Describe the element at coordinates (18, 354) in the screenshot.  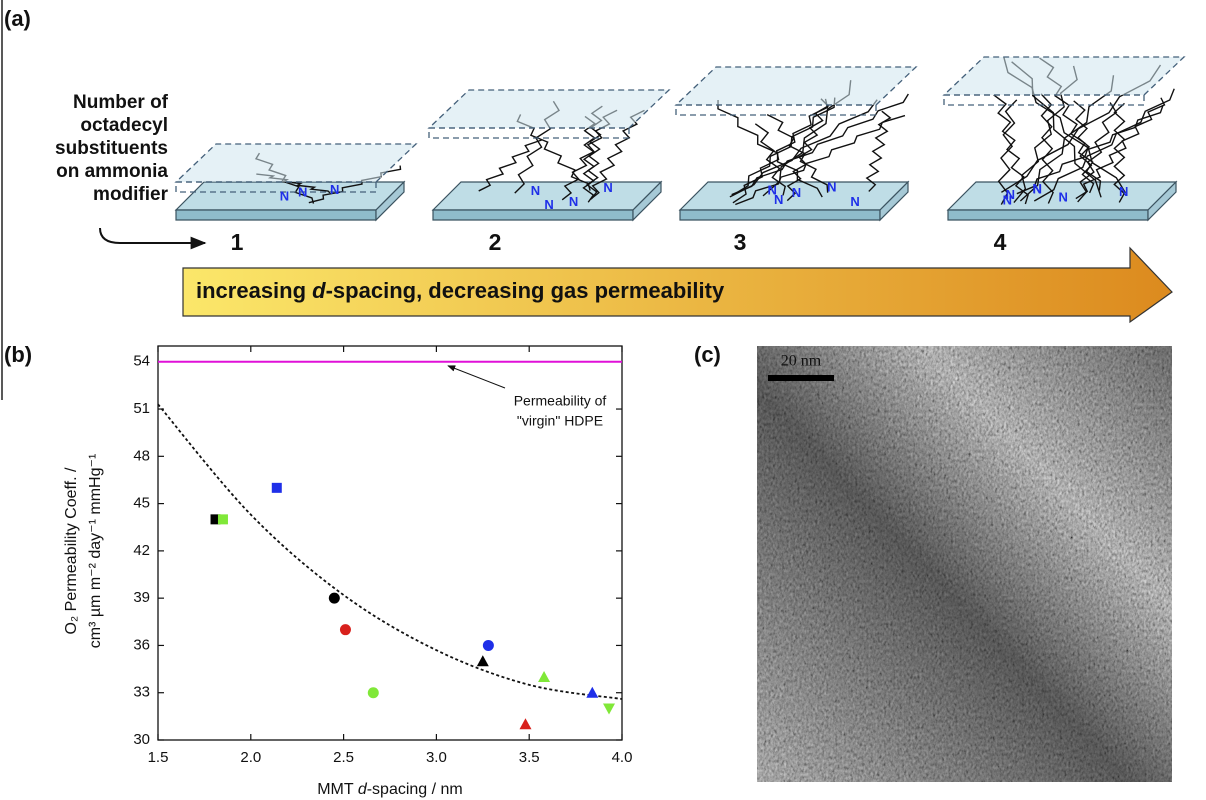
I see `panel-label: (b)` at that location.